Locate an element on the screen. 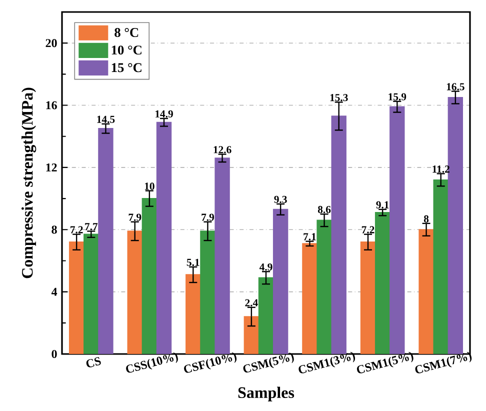 The height and width of the screenshot is (411, 486). y-tick-label: 16 is located at coordinates (51, 105).